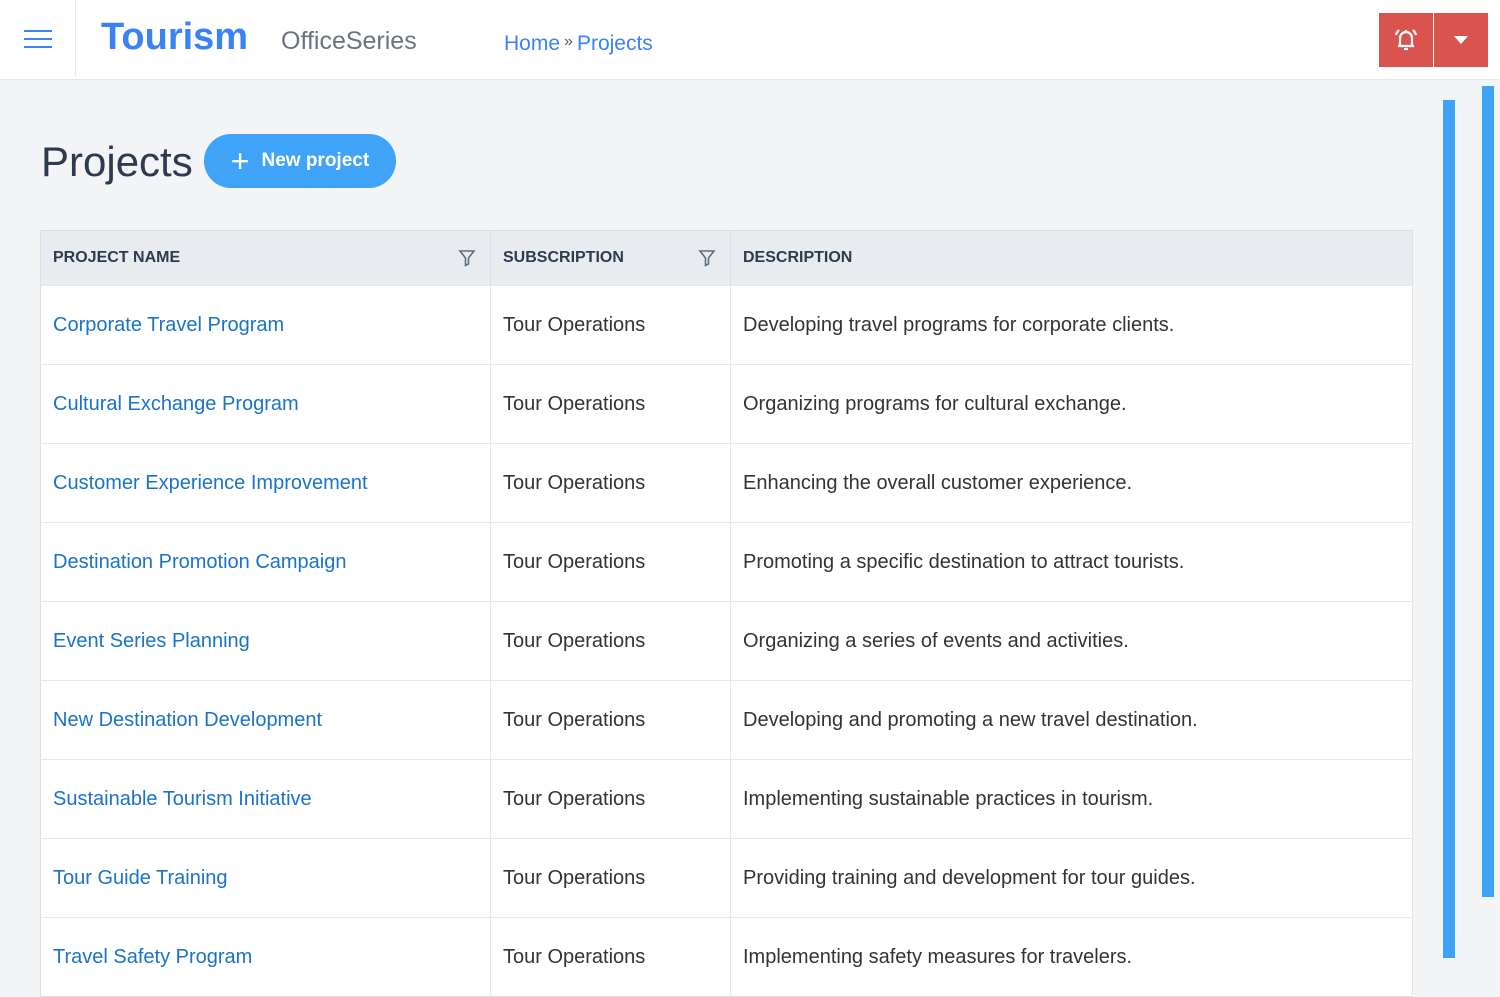 The image size is (1500, 997). I want to click on project-link: Customer Experience Improvement, so click(210, 482).